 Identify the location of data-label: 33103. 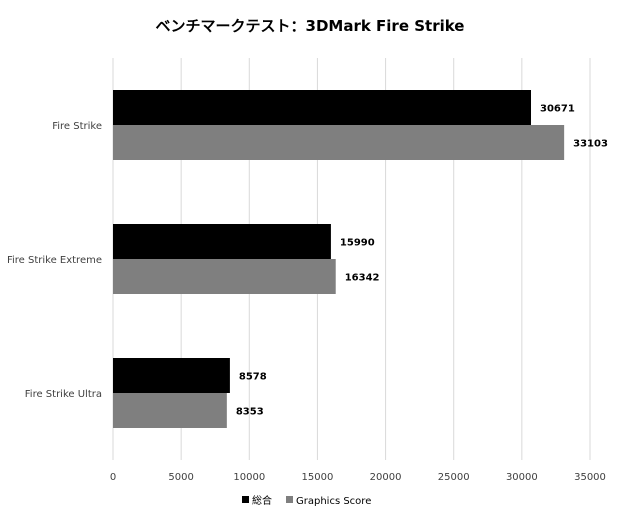
(590, 144).